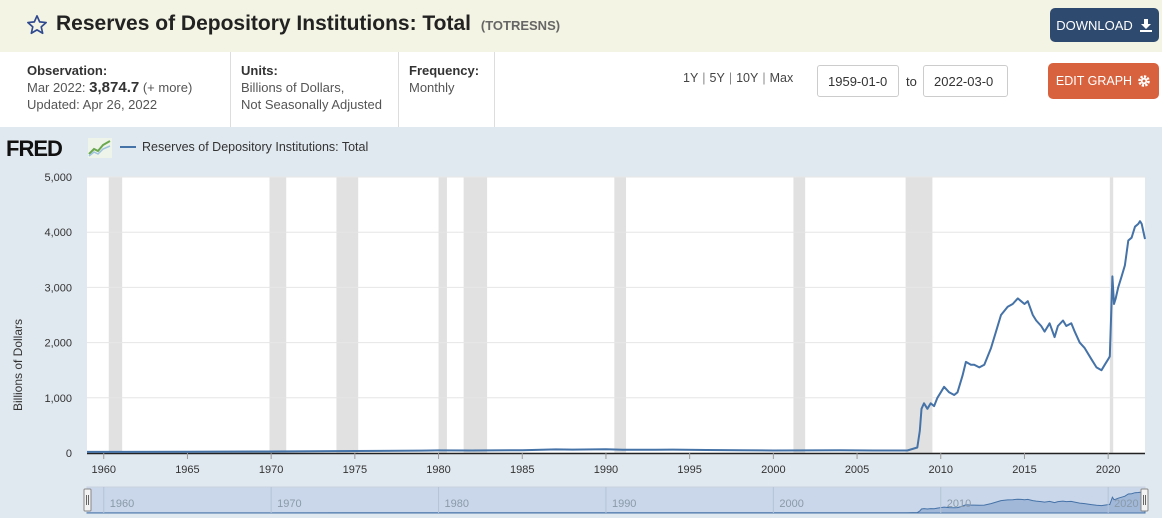 Image resolution: width=1162 pixels, height=518 pixels. Describe the element at coordinates (438, 470) in the screenshot. I see `x-tick-label: 1980` at that location.